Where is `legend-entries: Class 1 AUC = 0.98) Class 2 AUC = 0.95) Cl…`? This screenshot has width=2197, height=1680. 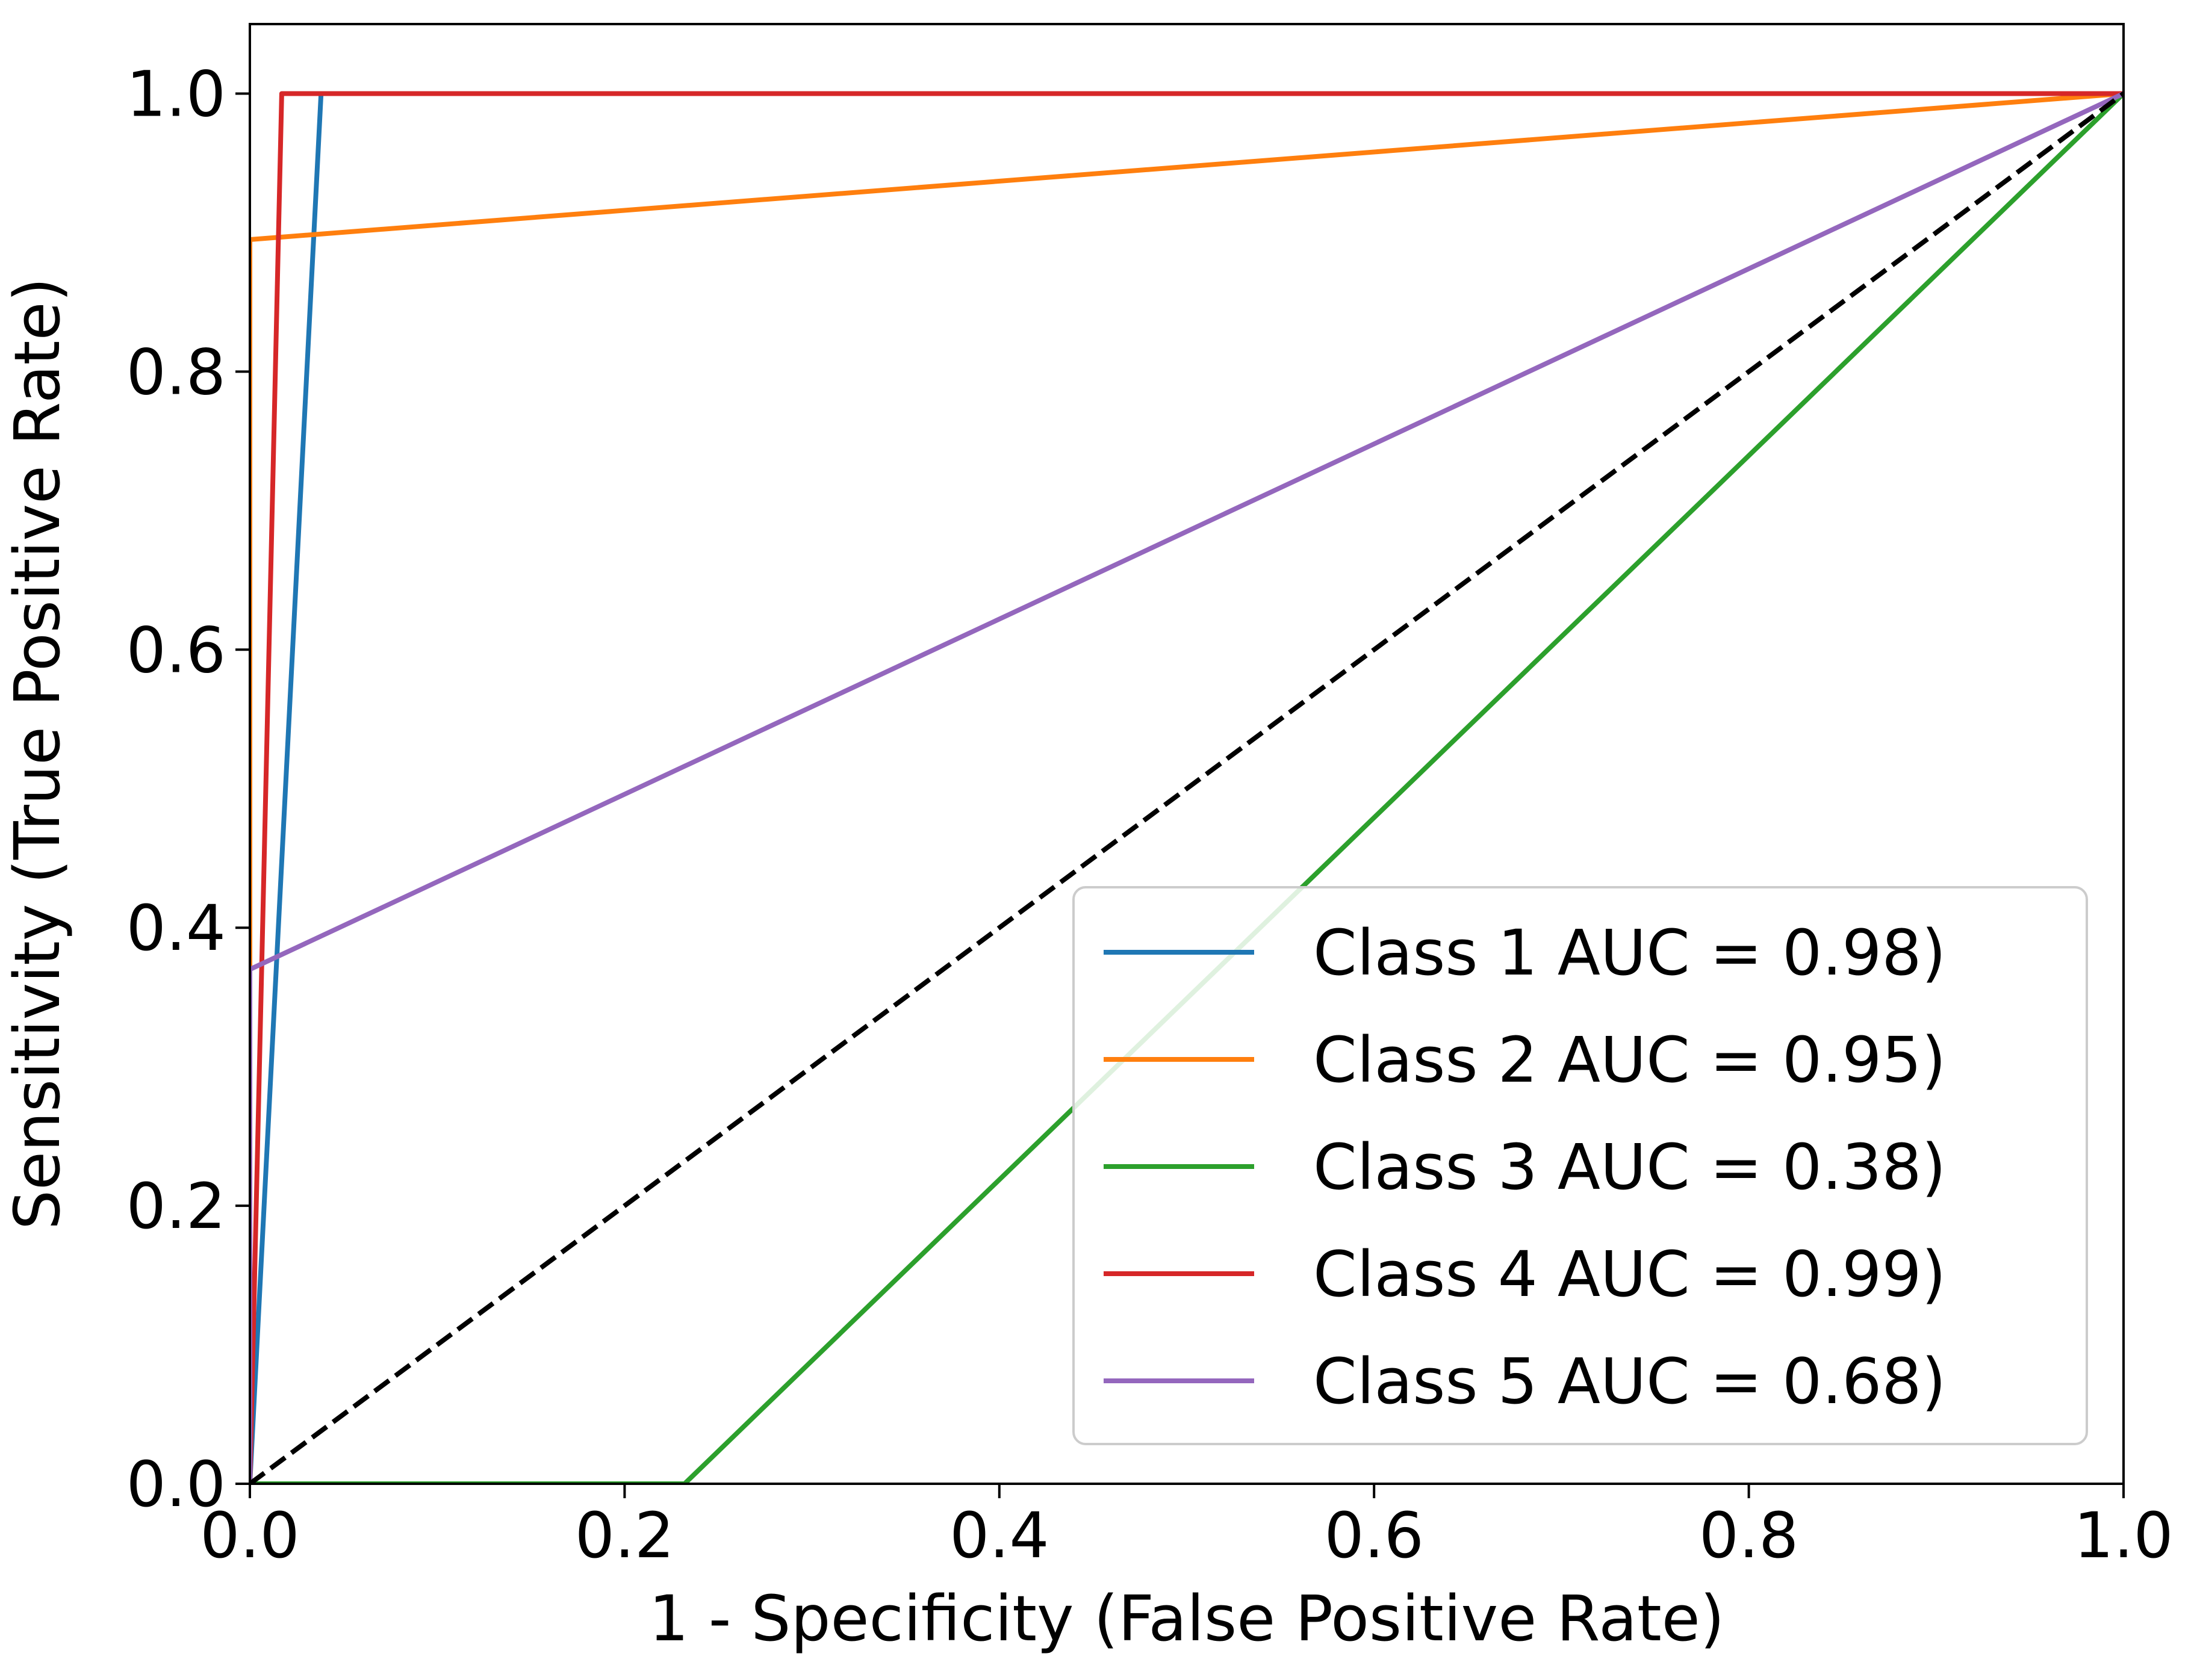 legend-entries: Class 1 AUC = 0.98) Class 2 AUC = 0.95) Cl… is located at coordinates (1525, 1167).